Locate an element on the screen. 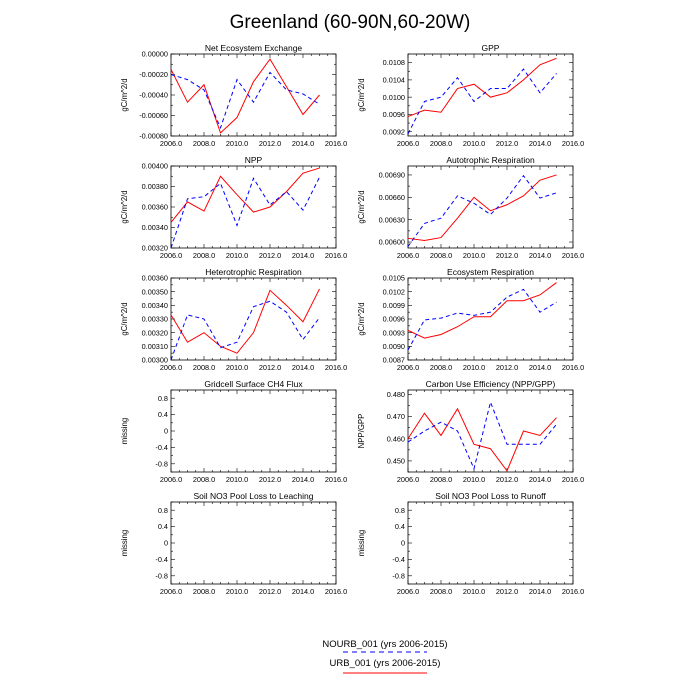 This screenshot has height=700, width=700. y-tick-label: -0.8 is located at coordinates (161, 575).